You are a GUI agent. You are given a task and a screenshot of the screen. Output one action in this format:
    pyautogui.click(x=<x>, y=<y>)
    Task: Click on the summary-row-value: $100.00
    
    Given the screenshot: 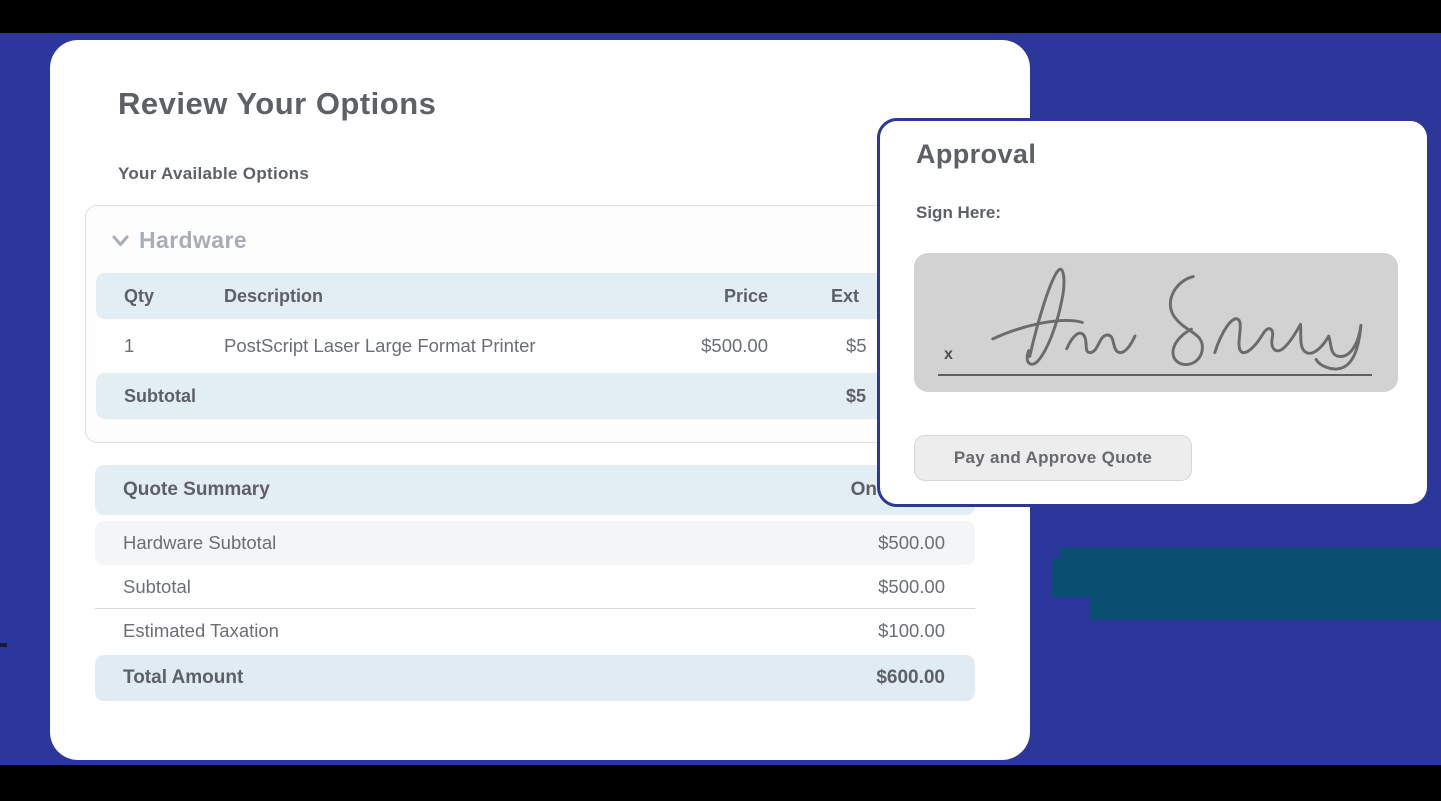 What is the action you would take?
    pyautogui.click(x=911, y=630)
    